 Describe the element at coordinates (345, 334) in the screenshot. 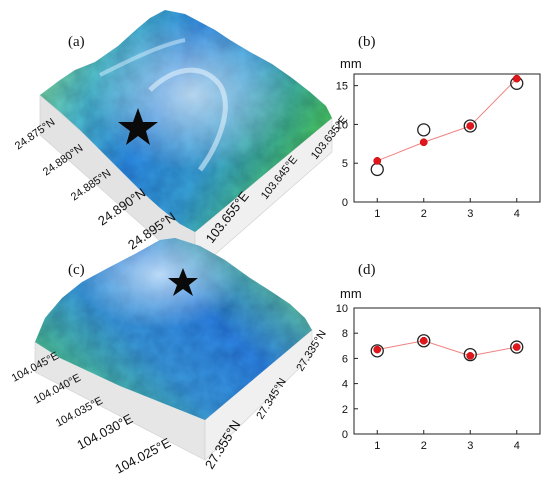

I see `y-tick-label: 8` at that location.